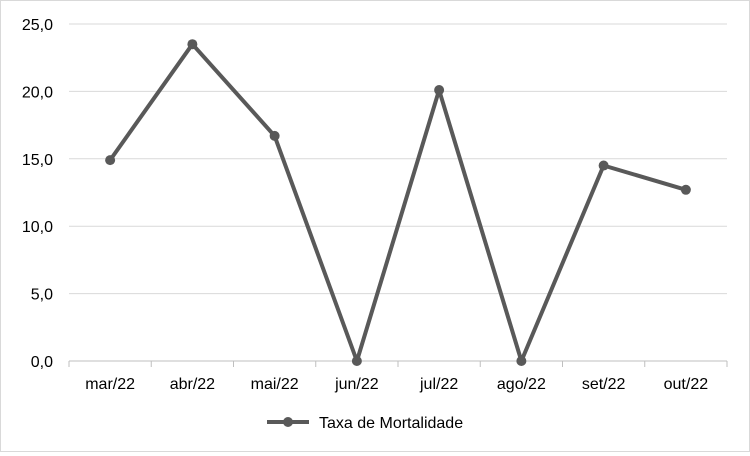 The height and width of the screenshot is (456, 750). I want to click on x-tick-label: set/22, so click(604, 384).